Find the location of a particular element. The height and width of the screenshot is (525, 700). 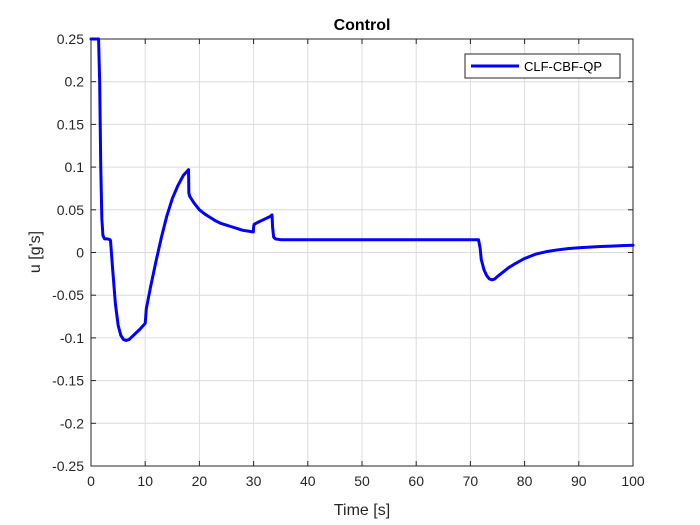

x-tick-label: 10 is located at coordinates (145, 481).